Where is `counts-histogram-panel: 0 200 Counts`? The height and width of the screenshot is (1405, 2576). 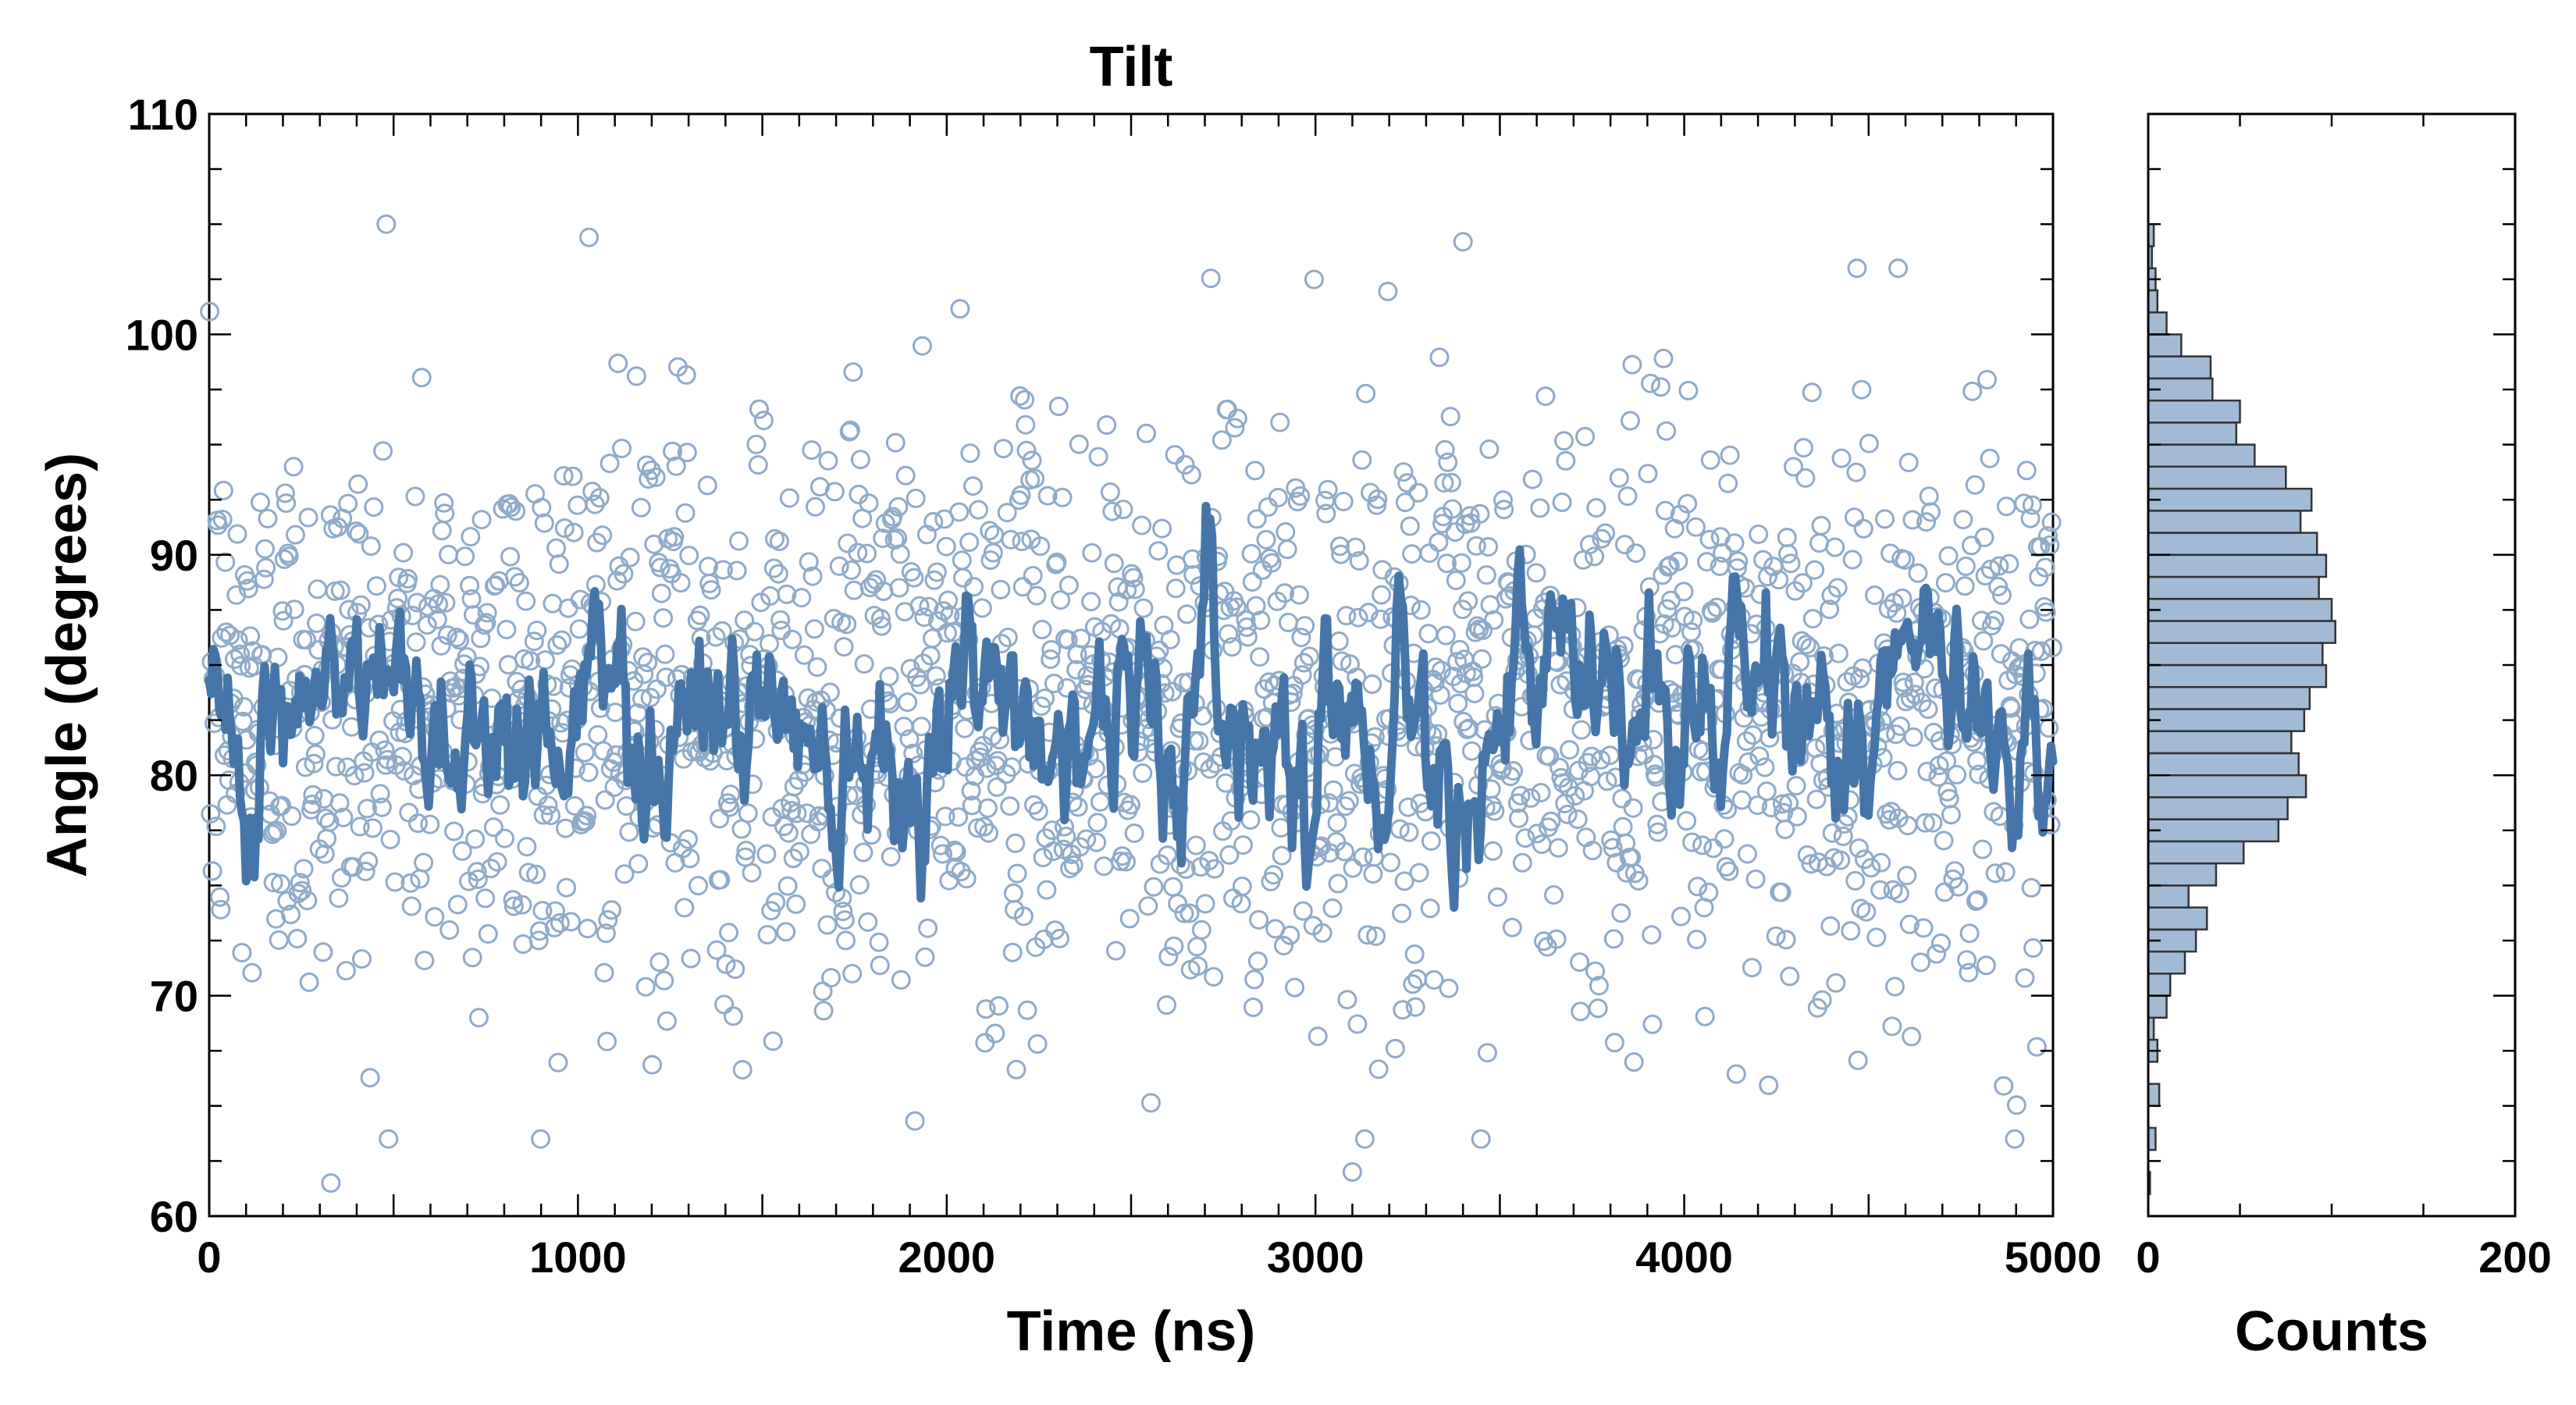
counts-histogram-panel: 0 200 Counts is located at coordinates (2344, 738).